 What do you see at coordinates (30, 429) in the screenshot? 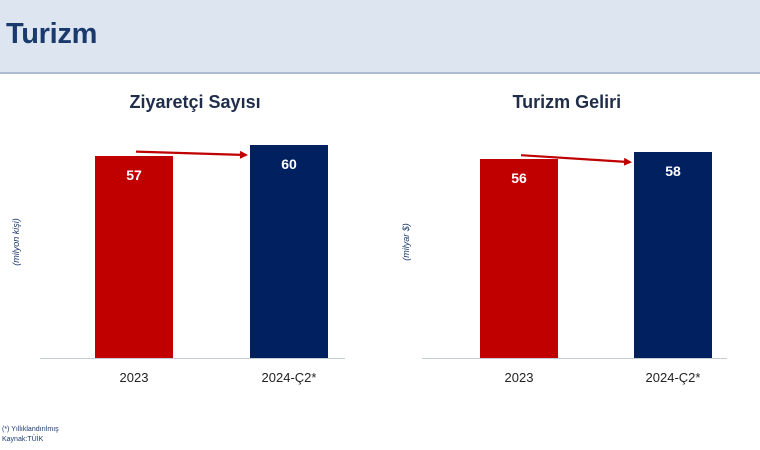
I see `footnote-annualized: (*) Yıllıklandırılmış` at bounding box center [30, 429].